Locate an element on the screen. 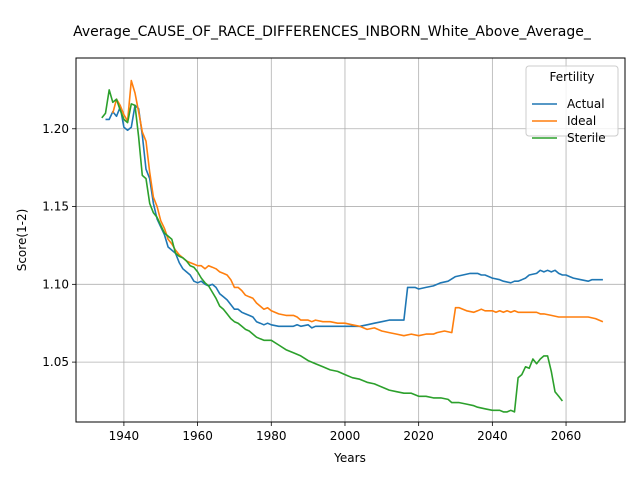  x-tick-label: 2020 is located at coordinates (418, 436).